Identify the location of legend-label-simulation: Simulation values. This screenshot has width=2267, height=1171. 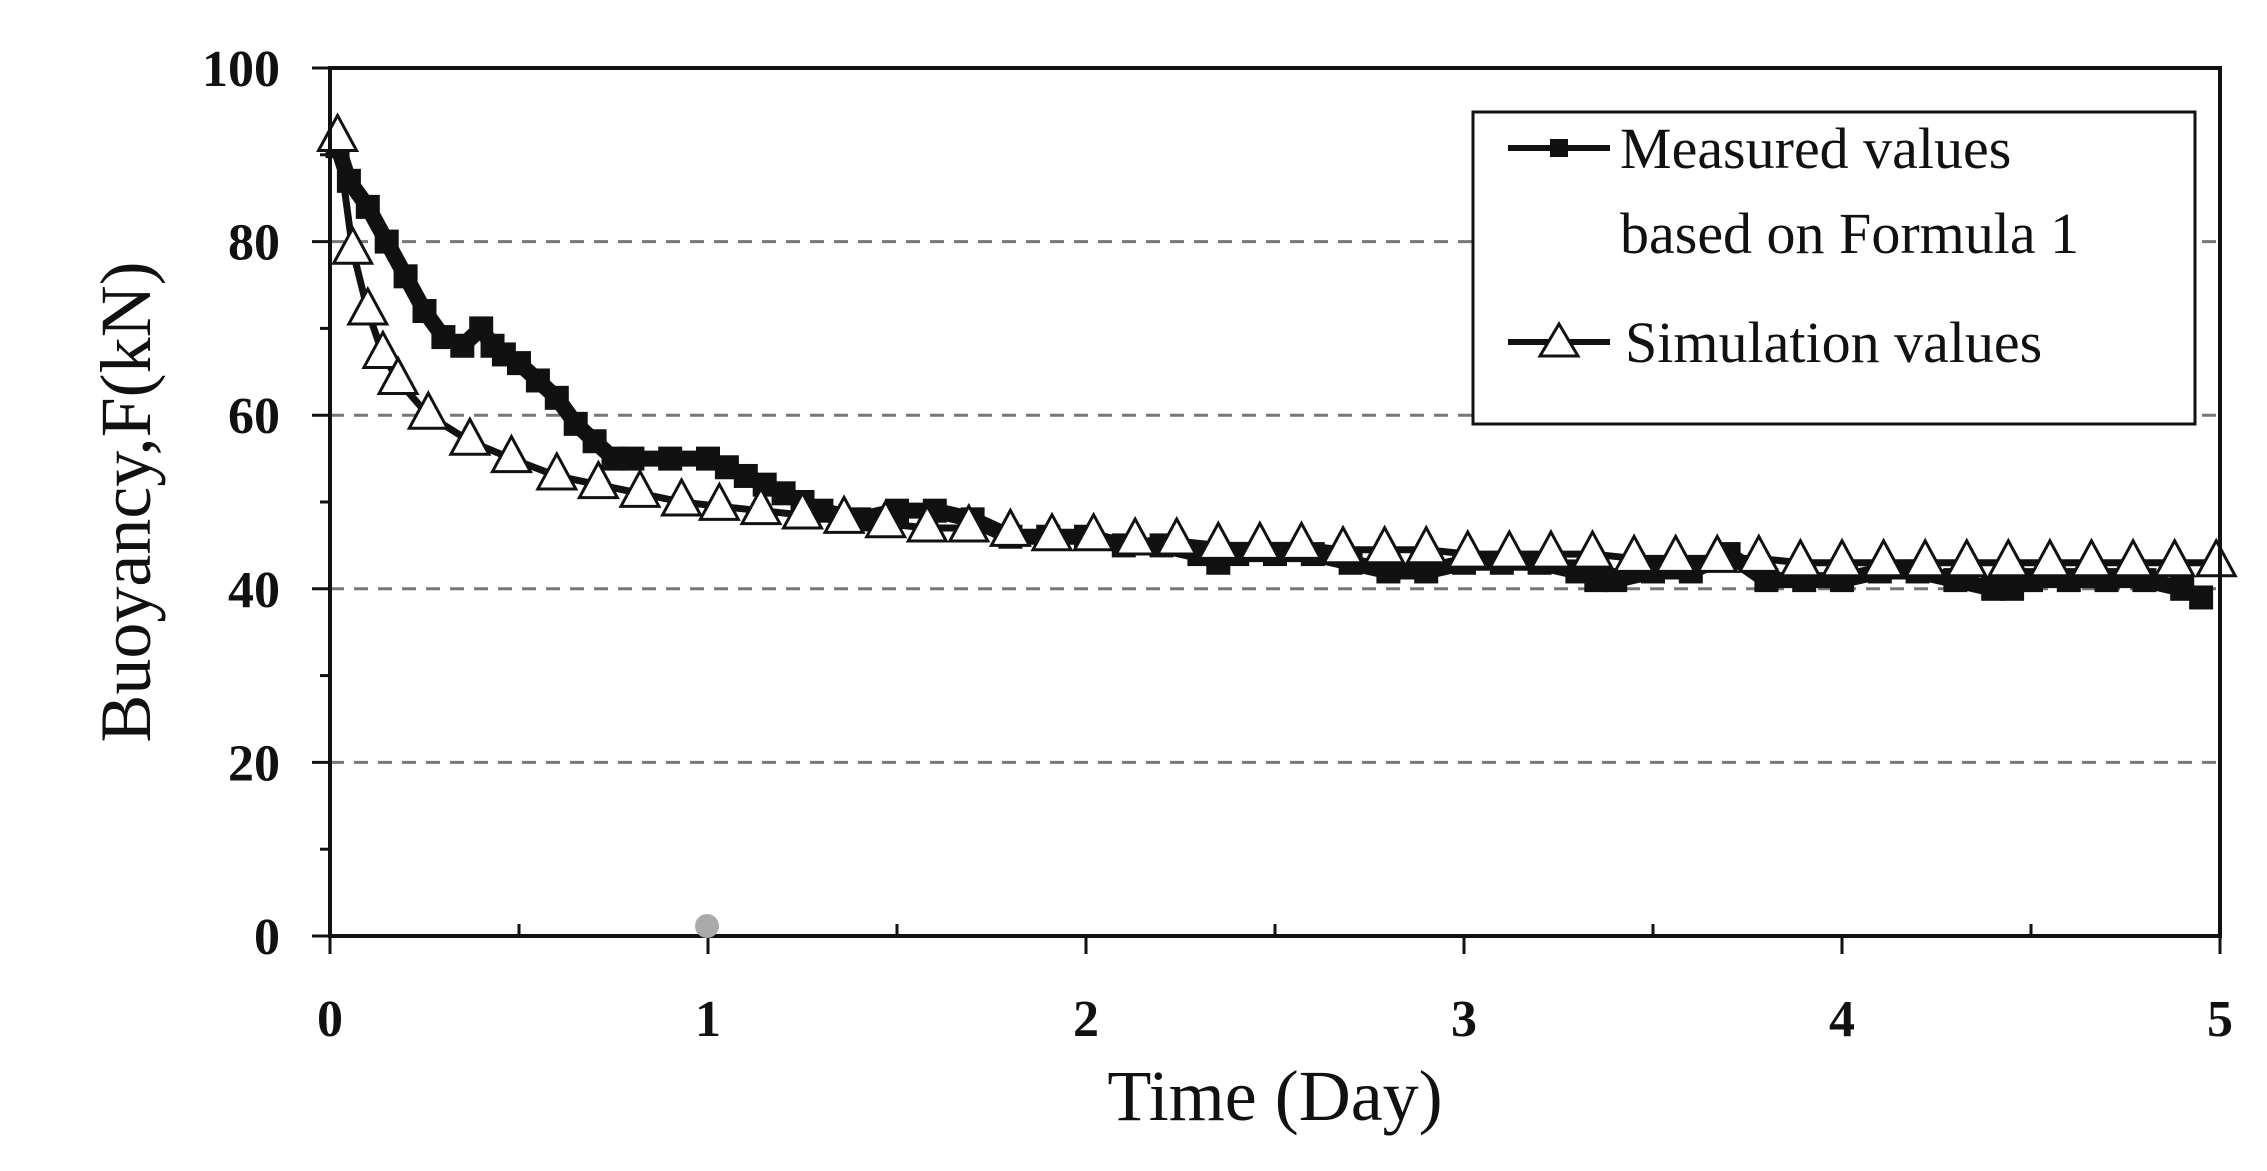
(1833, 342).